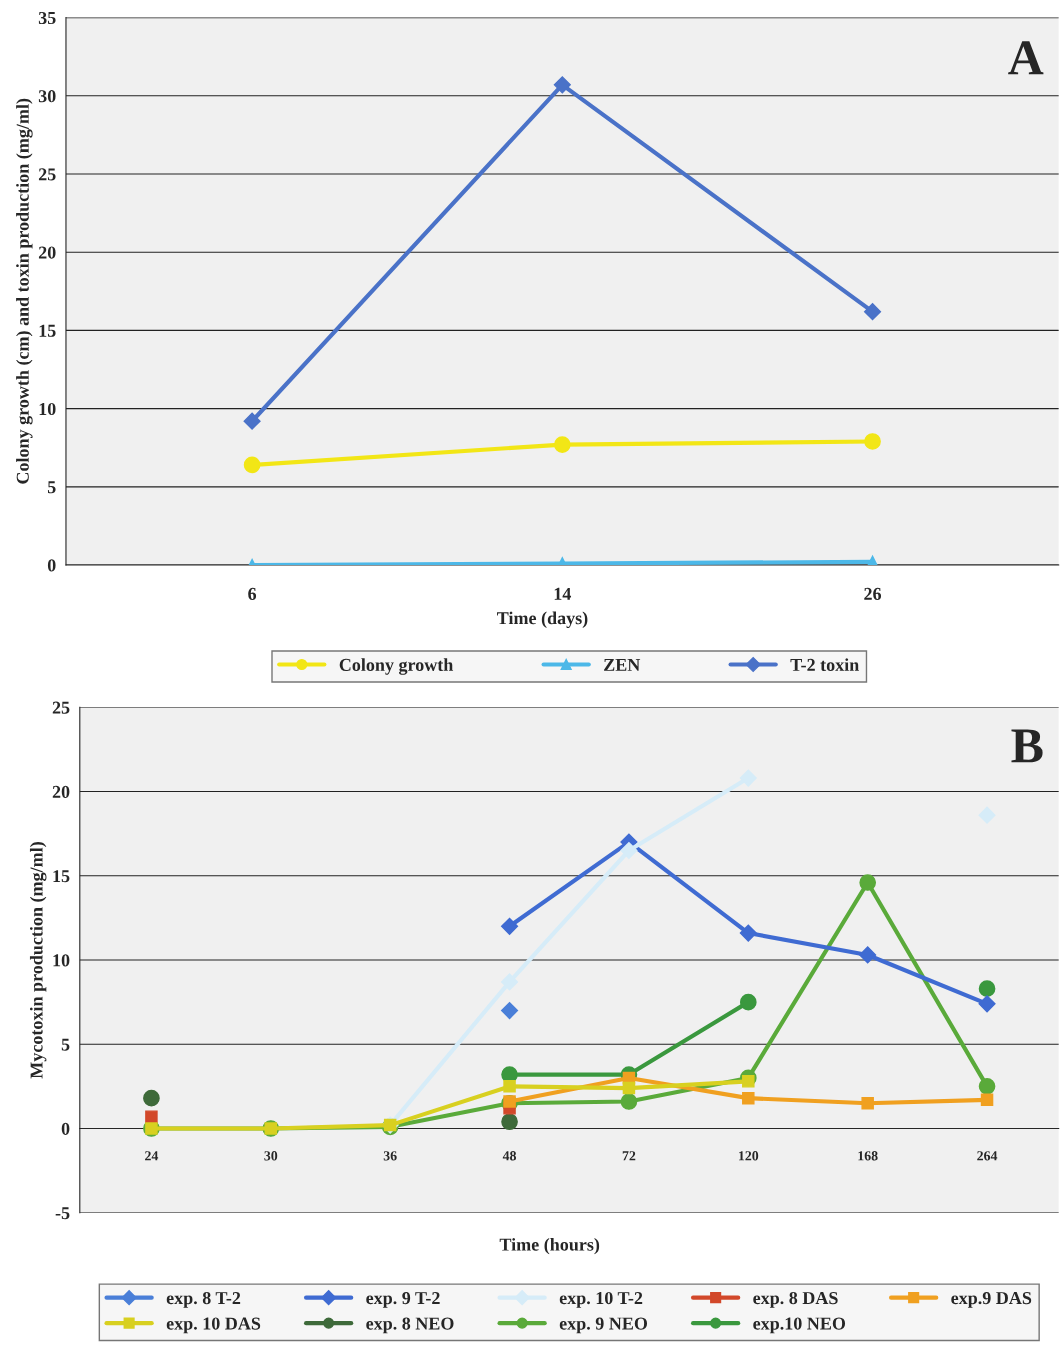  Describe the element at coordinates (622, 664) in the screenshot. I see `legend-label: ZEN` at that location.